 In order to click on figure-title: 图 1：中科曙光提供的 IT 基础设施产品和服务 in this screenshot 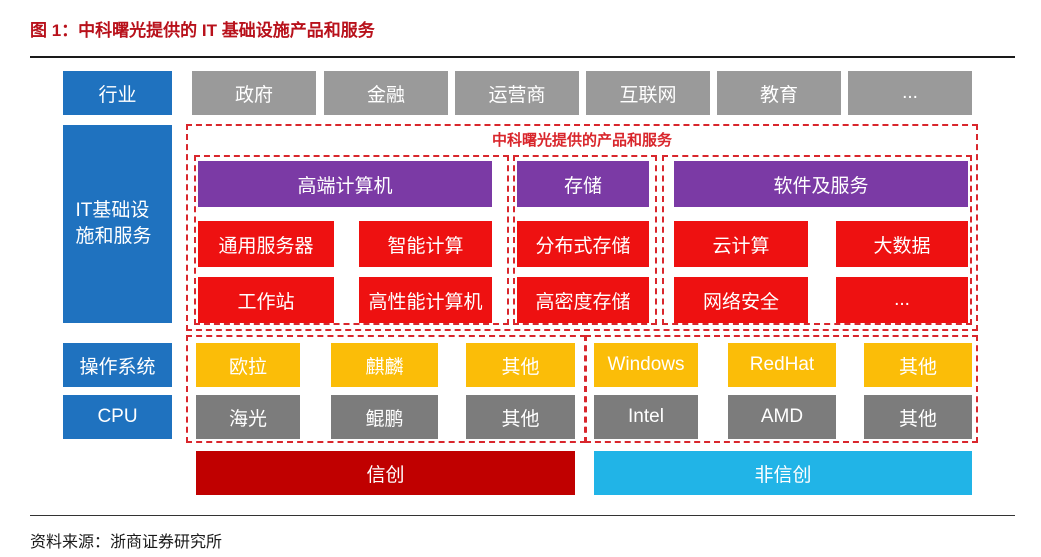, I will do `click(202, 30)`.